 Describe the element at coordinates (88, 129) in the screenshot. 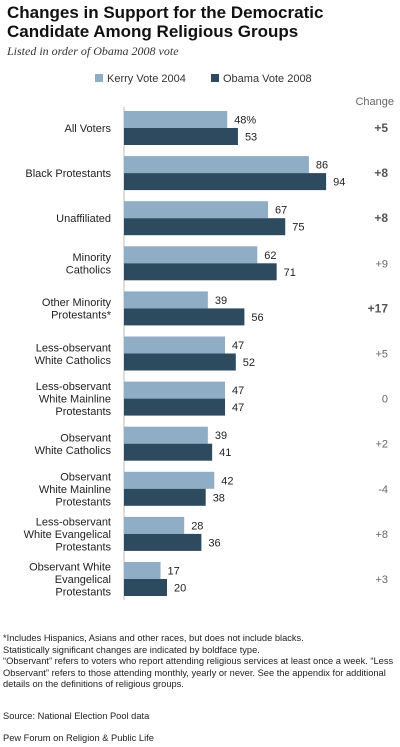

I see `category-label: All Voters` at that location.